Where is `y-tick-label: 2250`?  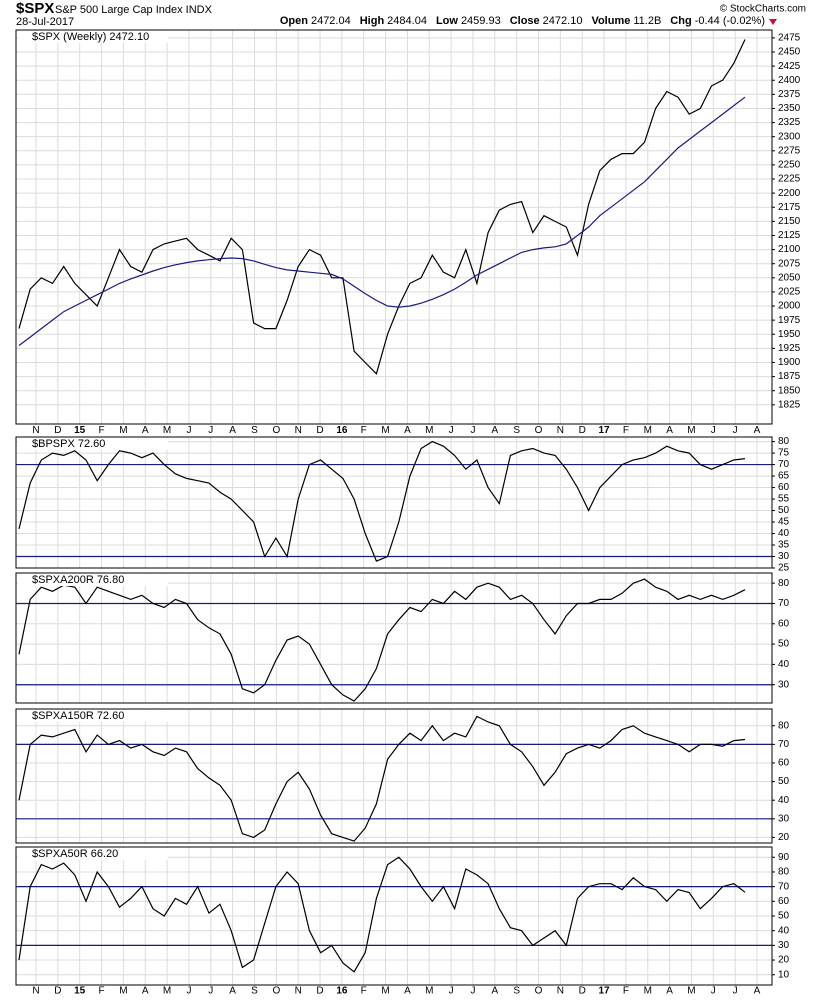
y-tick-label: 2250 is located at coordinates (789, 165).